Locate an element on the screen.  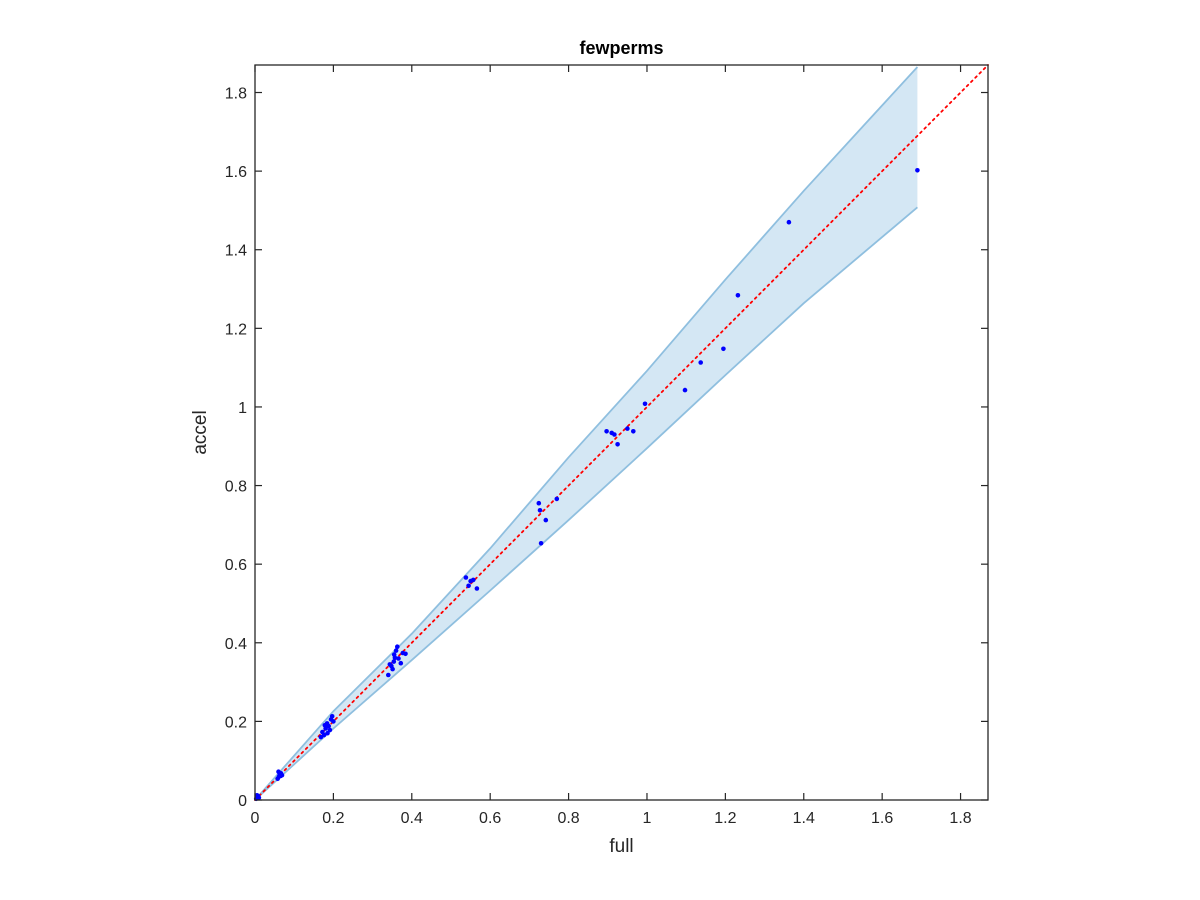
y-tick-label: 1.4 is located at coordinates (236, 251).